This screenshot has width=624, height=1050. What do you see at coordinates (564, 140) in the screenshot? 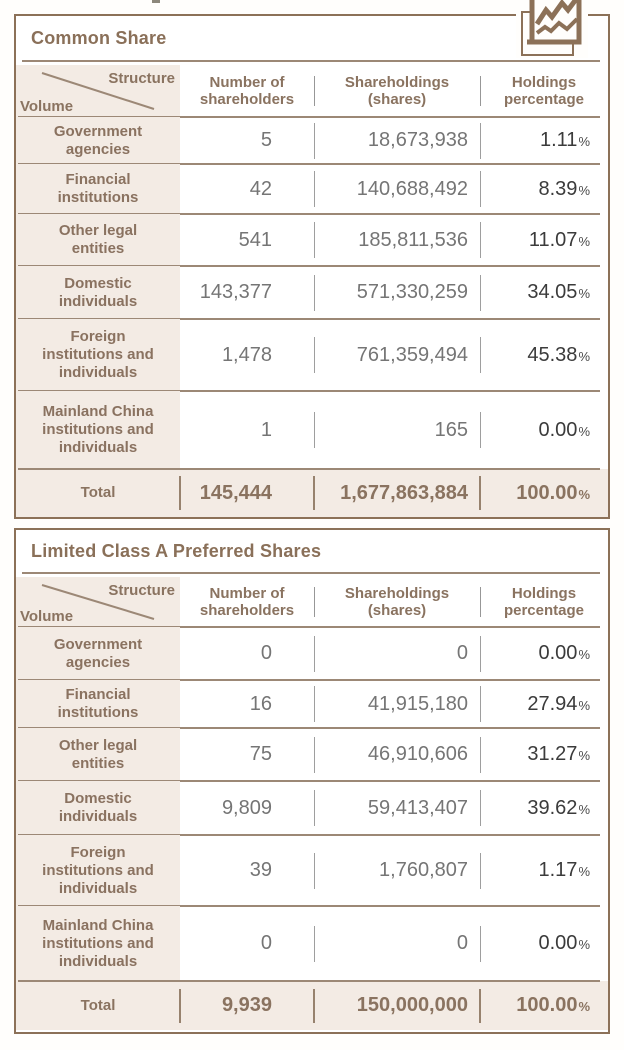
I see `percentage-value: 1.11%` at bounding box center [564, 140].